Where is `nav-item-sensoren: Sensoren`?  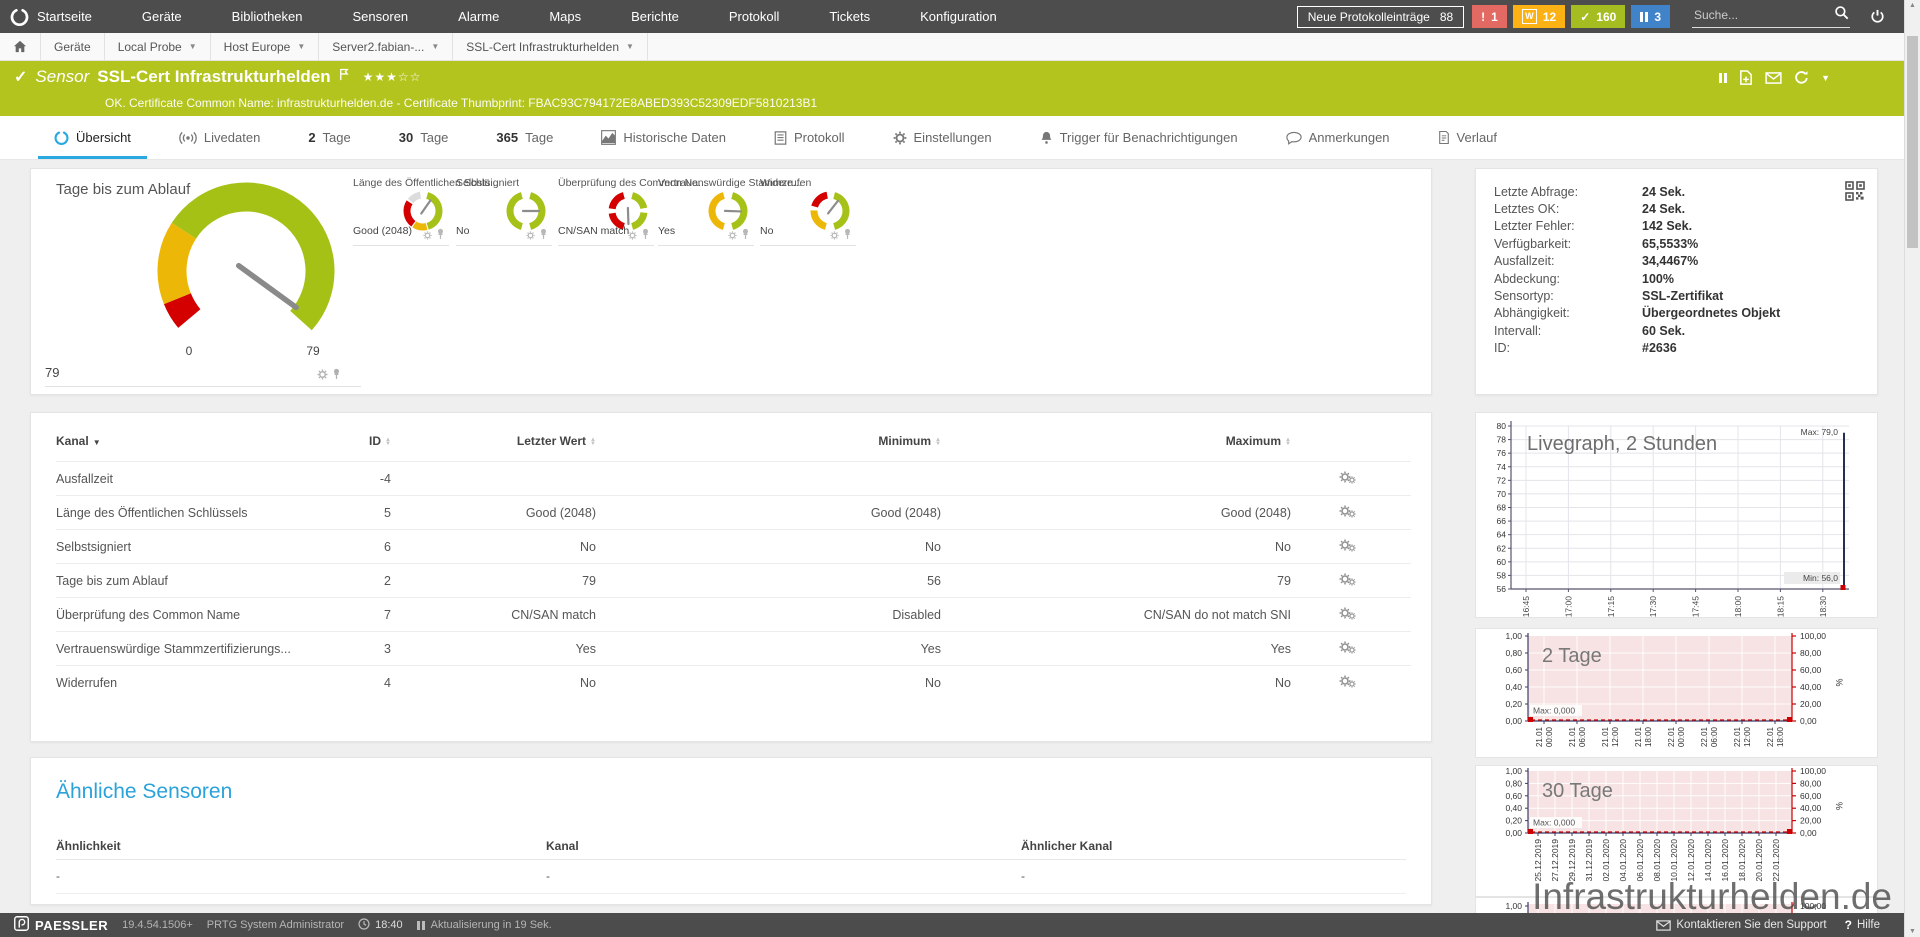
nav-item-sensoren: Sensoren is located at coordinates (380, 16).